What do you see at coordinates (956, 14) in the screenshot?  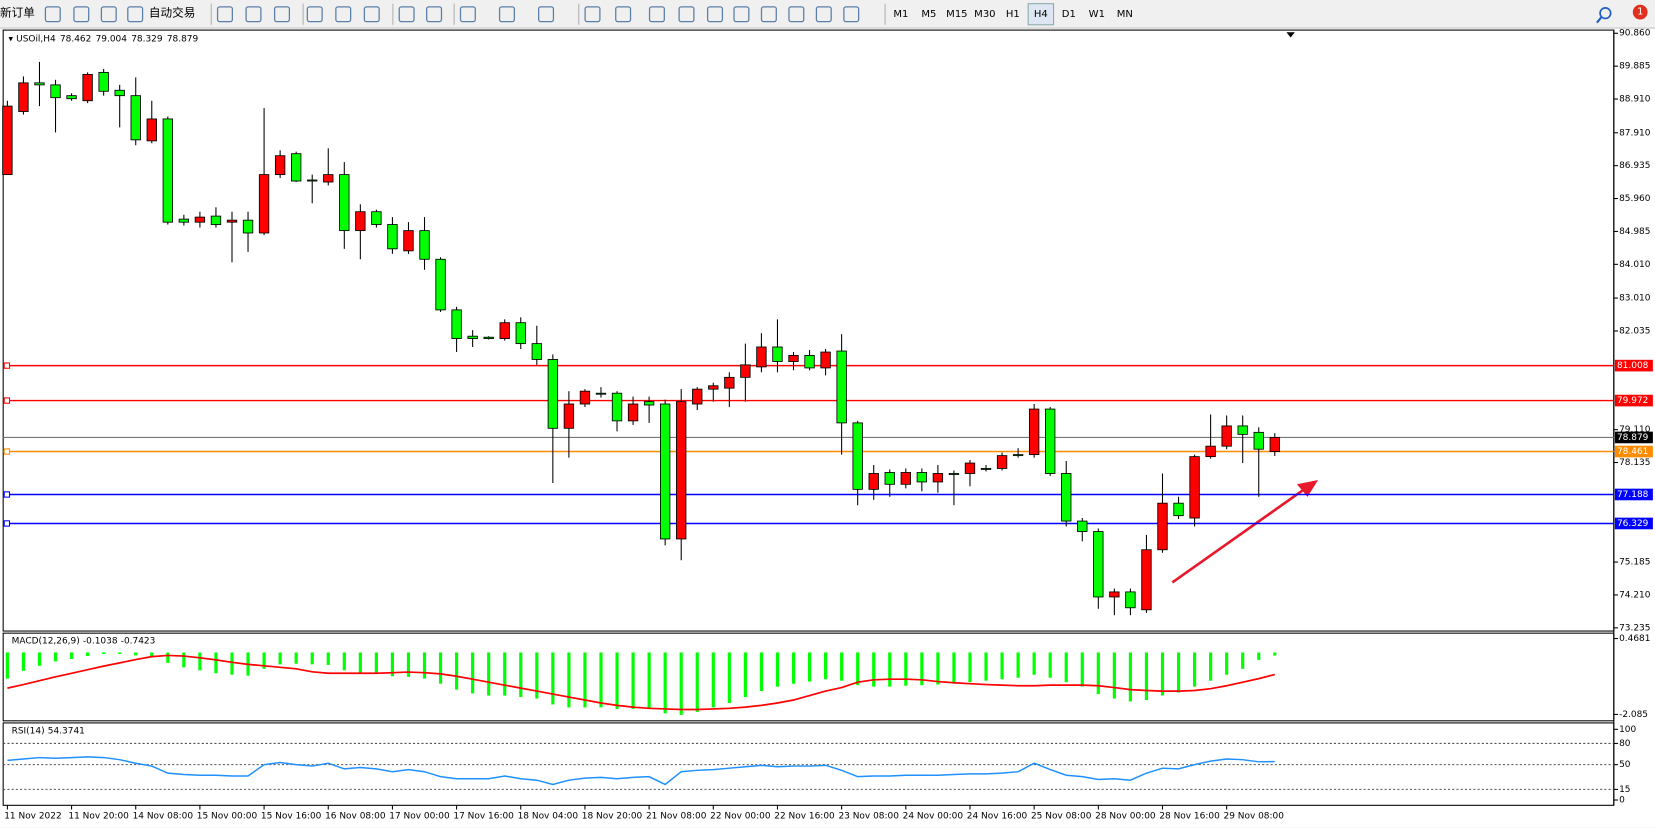 I see `timeframe-button: M15` at bounding box center [956, 14].